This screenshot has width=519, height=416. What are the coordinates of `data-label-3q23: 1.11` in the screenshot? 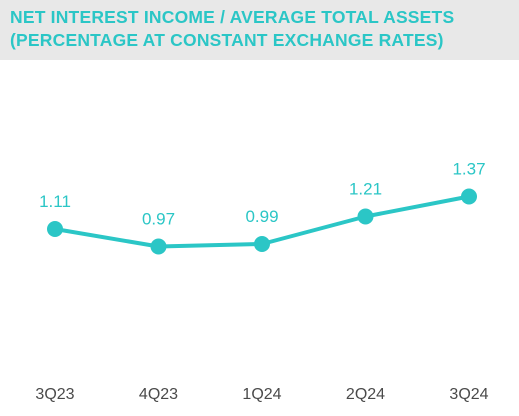 It's located at (55, 201).